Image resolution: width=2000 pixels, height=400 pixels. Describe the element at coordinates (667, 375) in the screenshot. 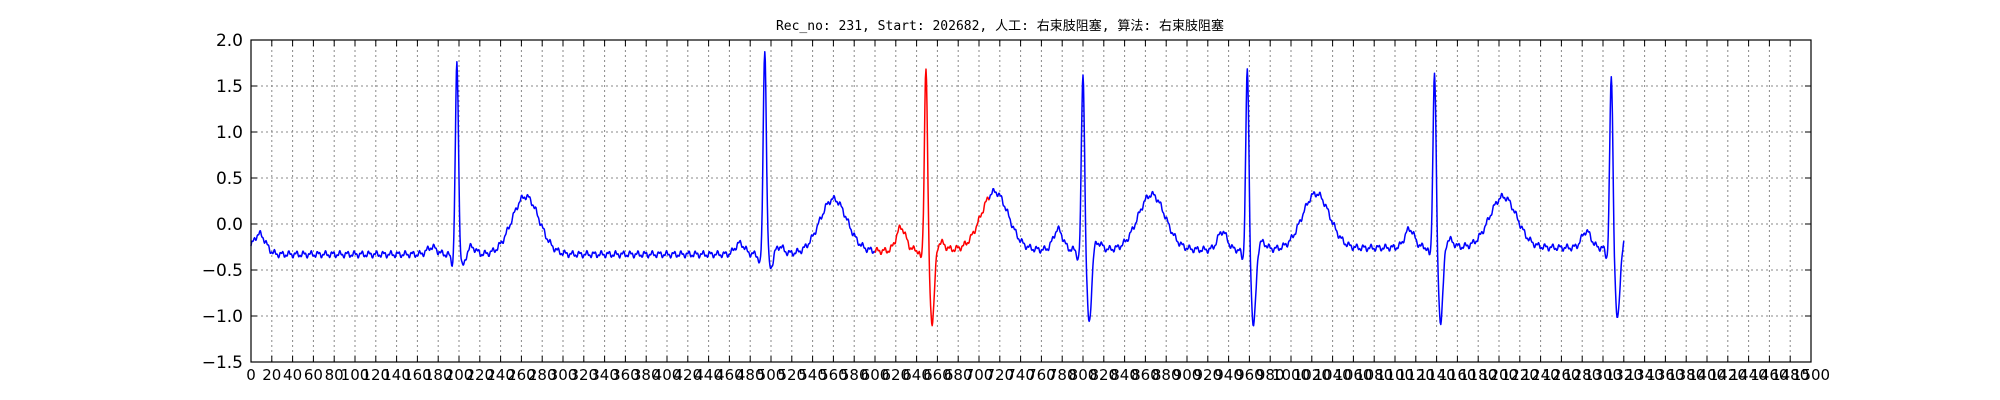

I see `x-tick-label: 400` at that location.